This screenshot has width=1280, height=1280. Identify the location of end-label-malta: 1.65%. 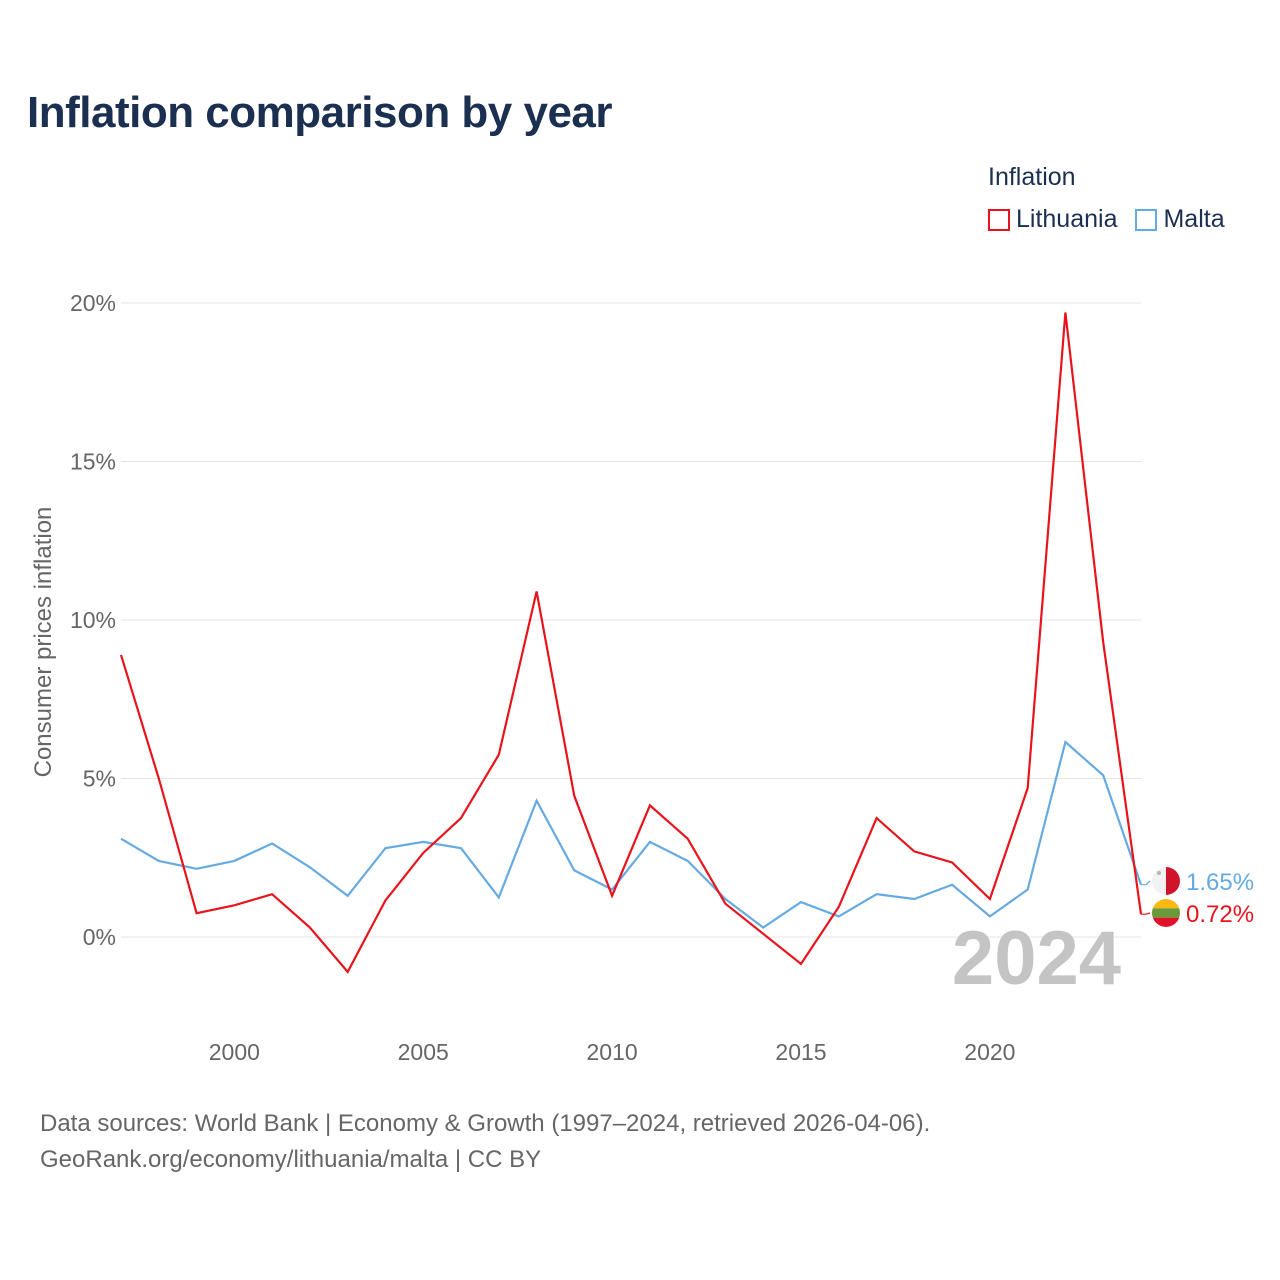
(1220, 882).